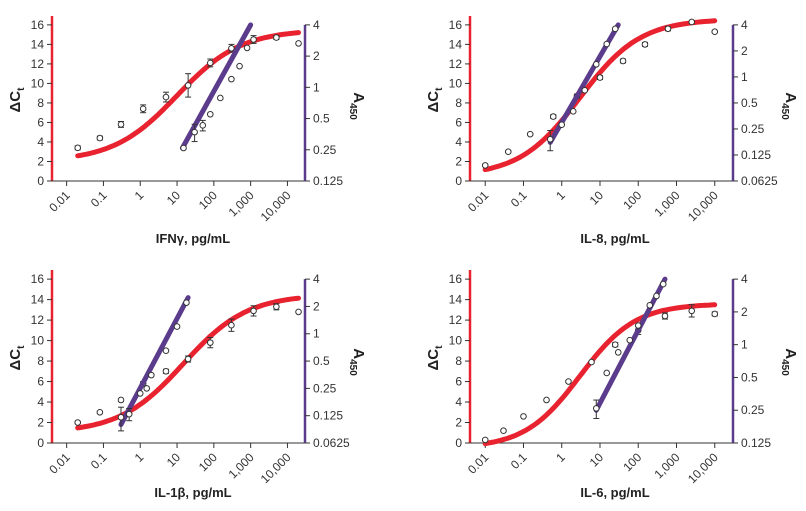  I want to click on panel-3-right-tick-label: 1, so click(316, 334).